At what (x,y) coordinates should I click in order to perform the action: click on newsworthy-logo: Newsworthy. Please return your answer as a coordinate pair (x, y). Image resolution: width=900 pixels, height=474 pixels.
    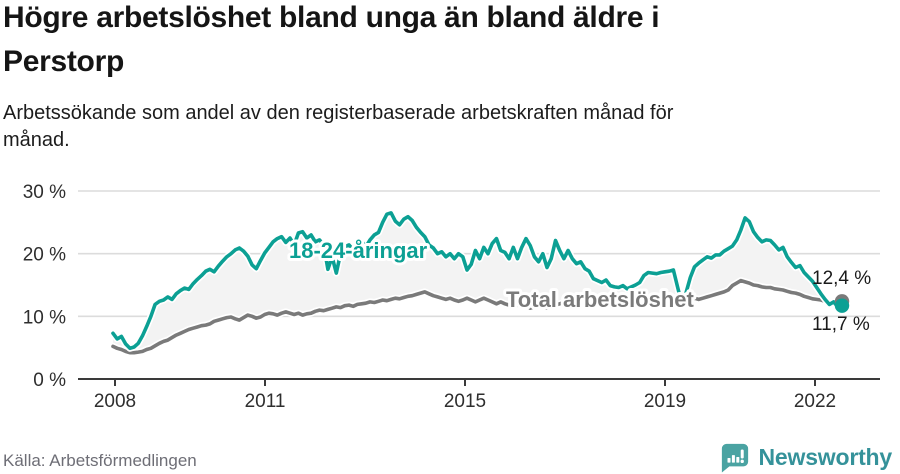
    Looking at the image, I should click on (806, 457).